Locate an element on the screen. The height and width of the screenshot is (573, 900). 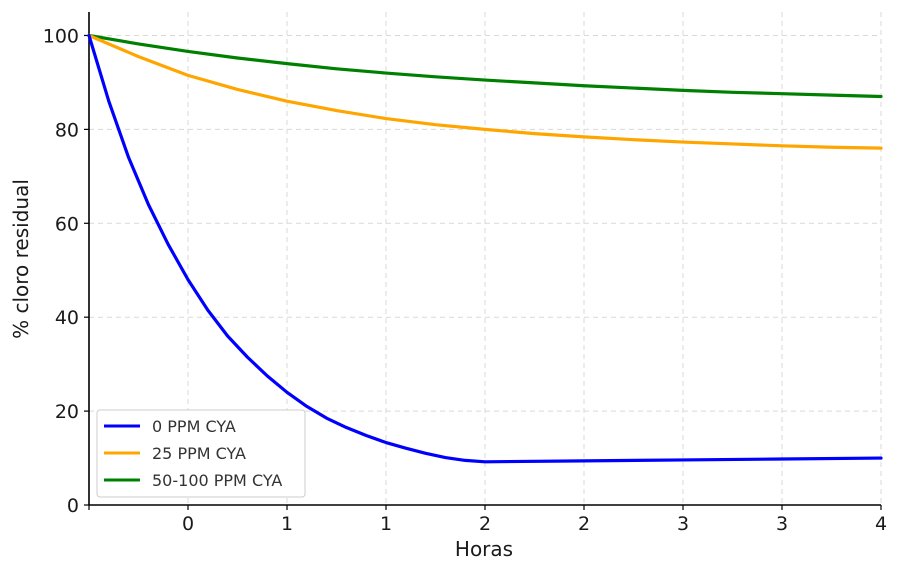
x-axis-label: Horas is located at coordinates (484, 549).